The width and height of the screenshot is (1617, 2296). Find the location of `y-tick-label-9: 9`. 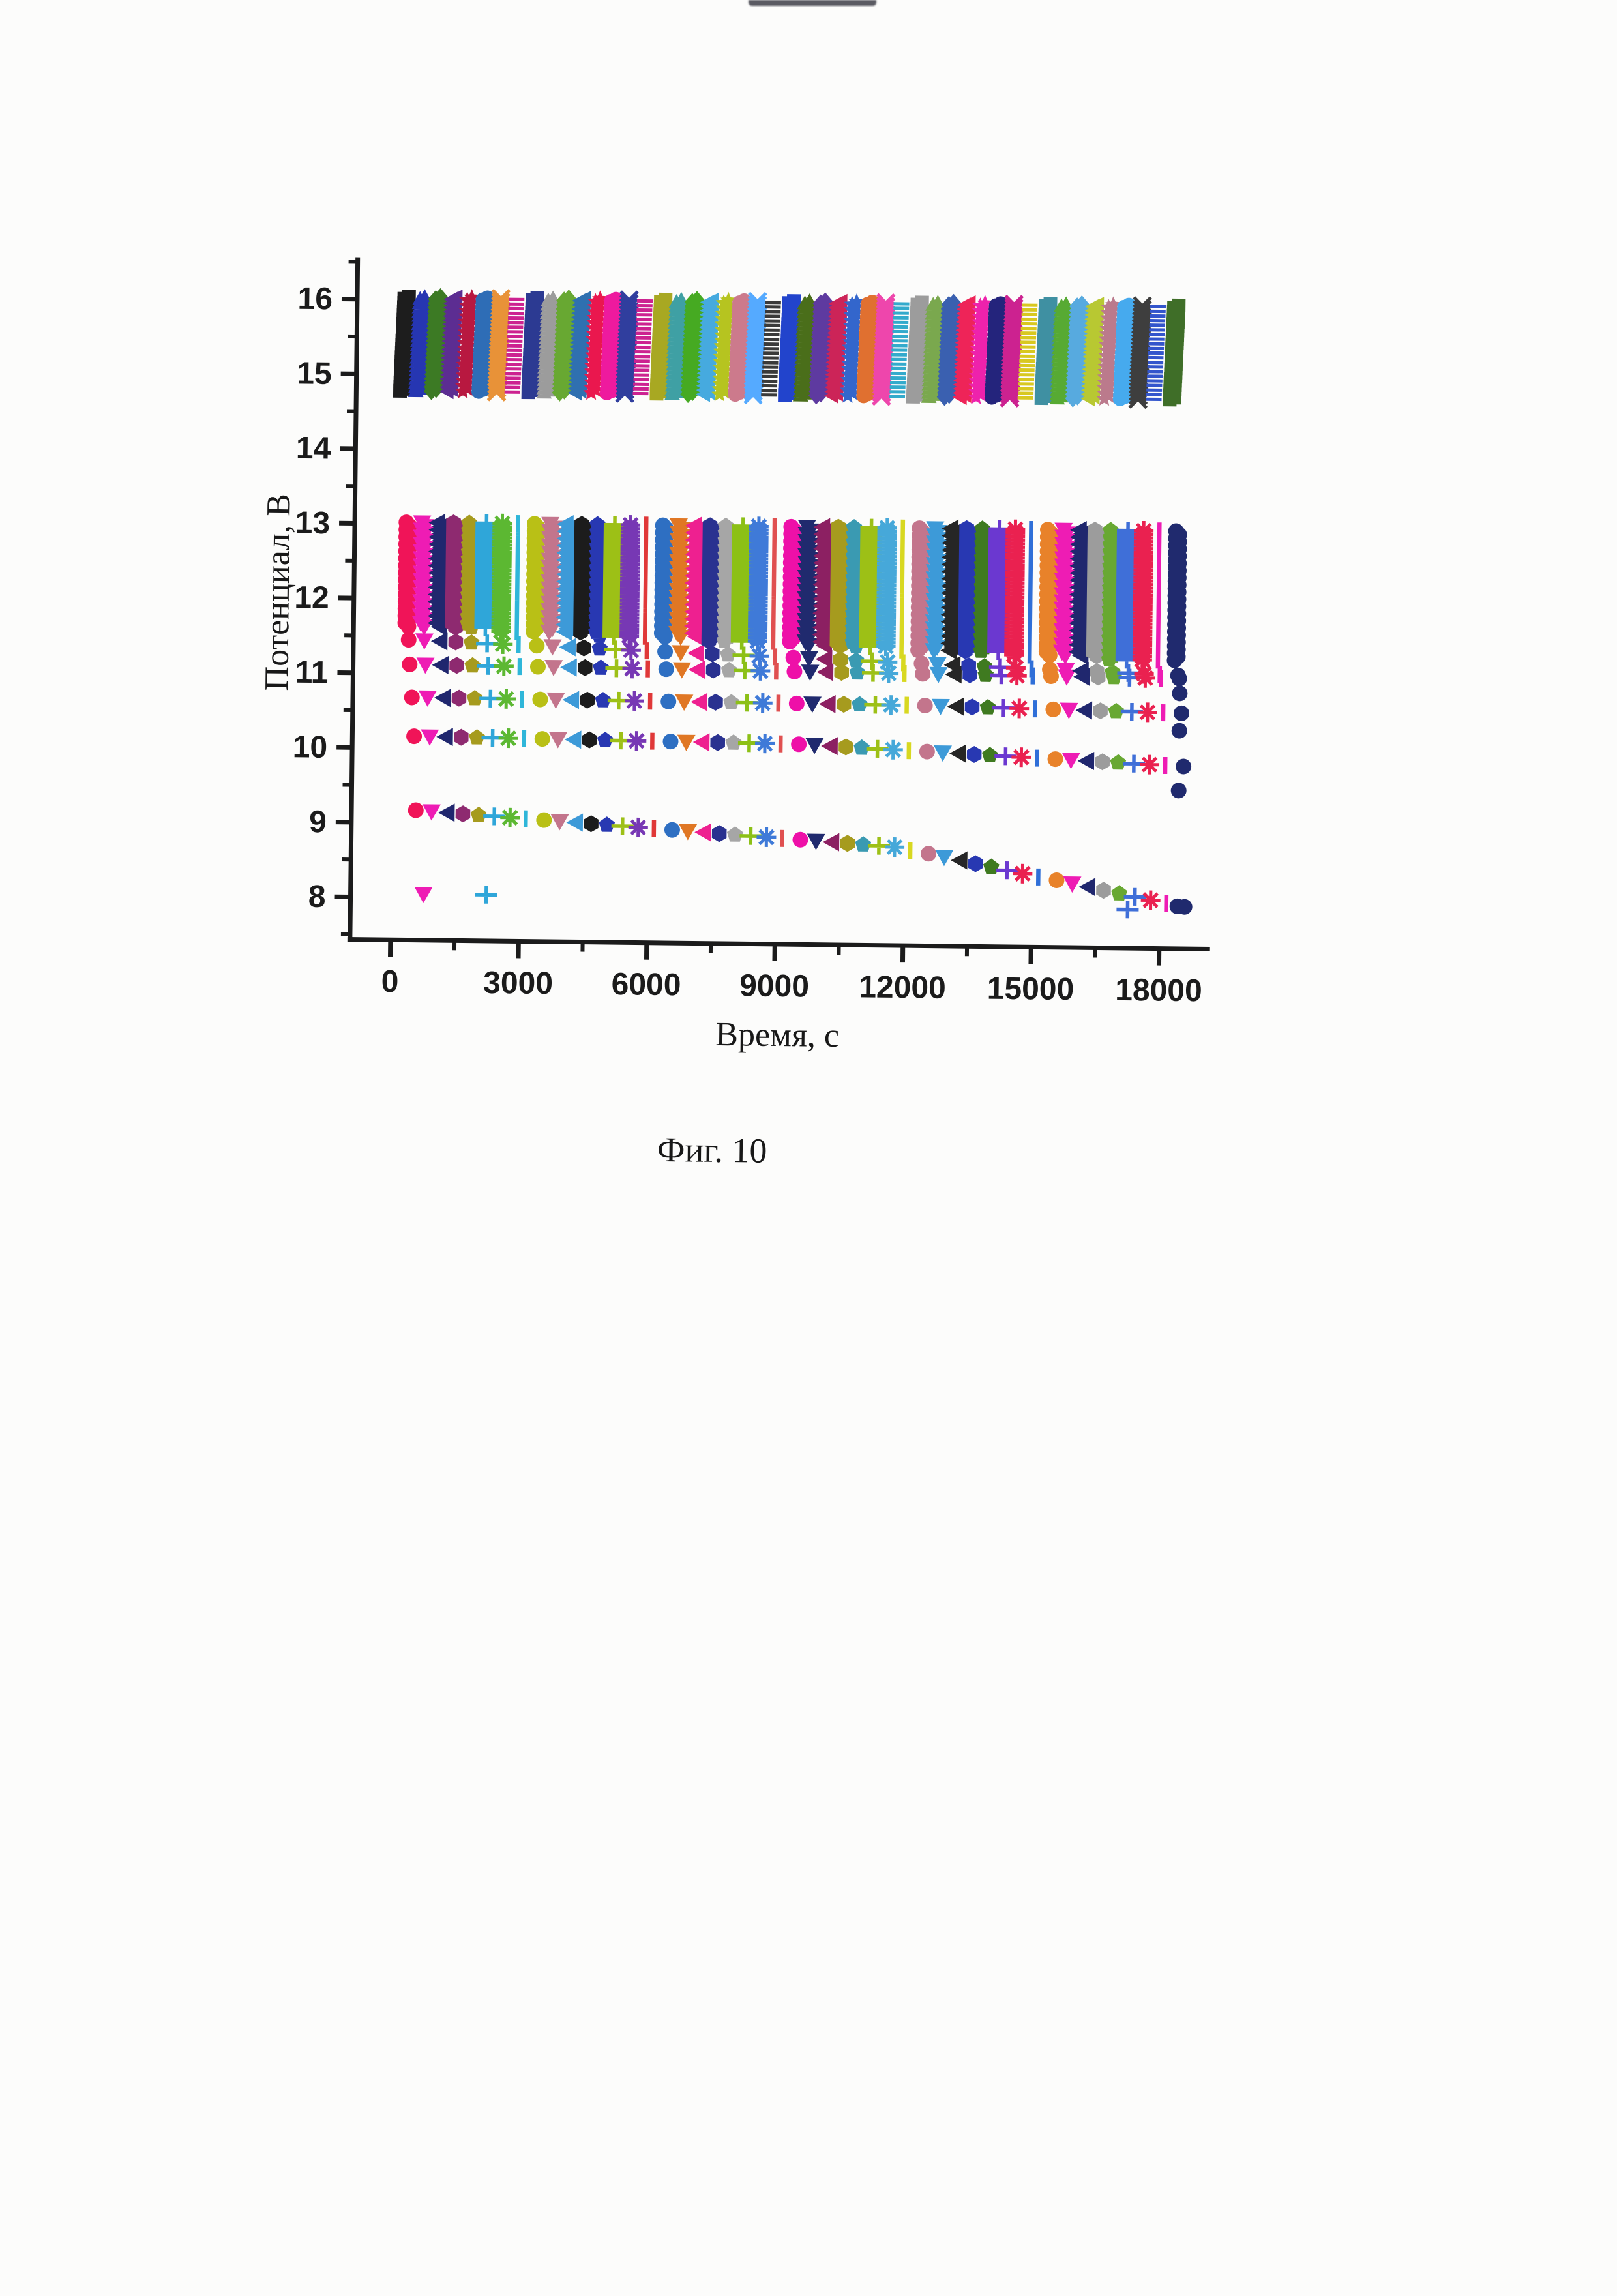

y-tick-label-9: 9 is located at coordinates (318, 822).